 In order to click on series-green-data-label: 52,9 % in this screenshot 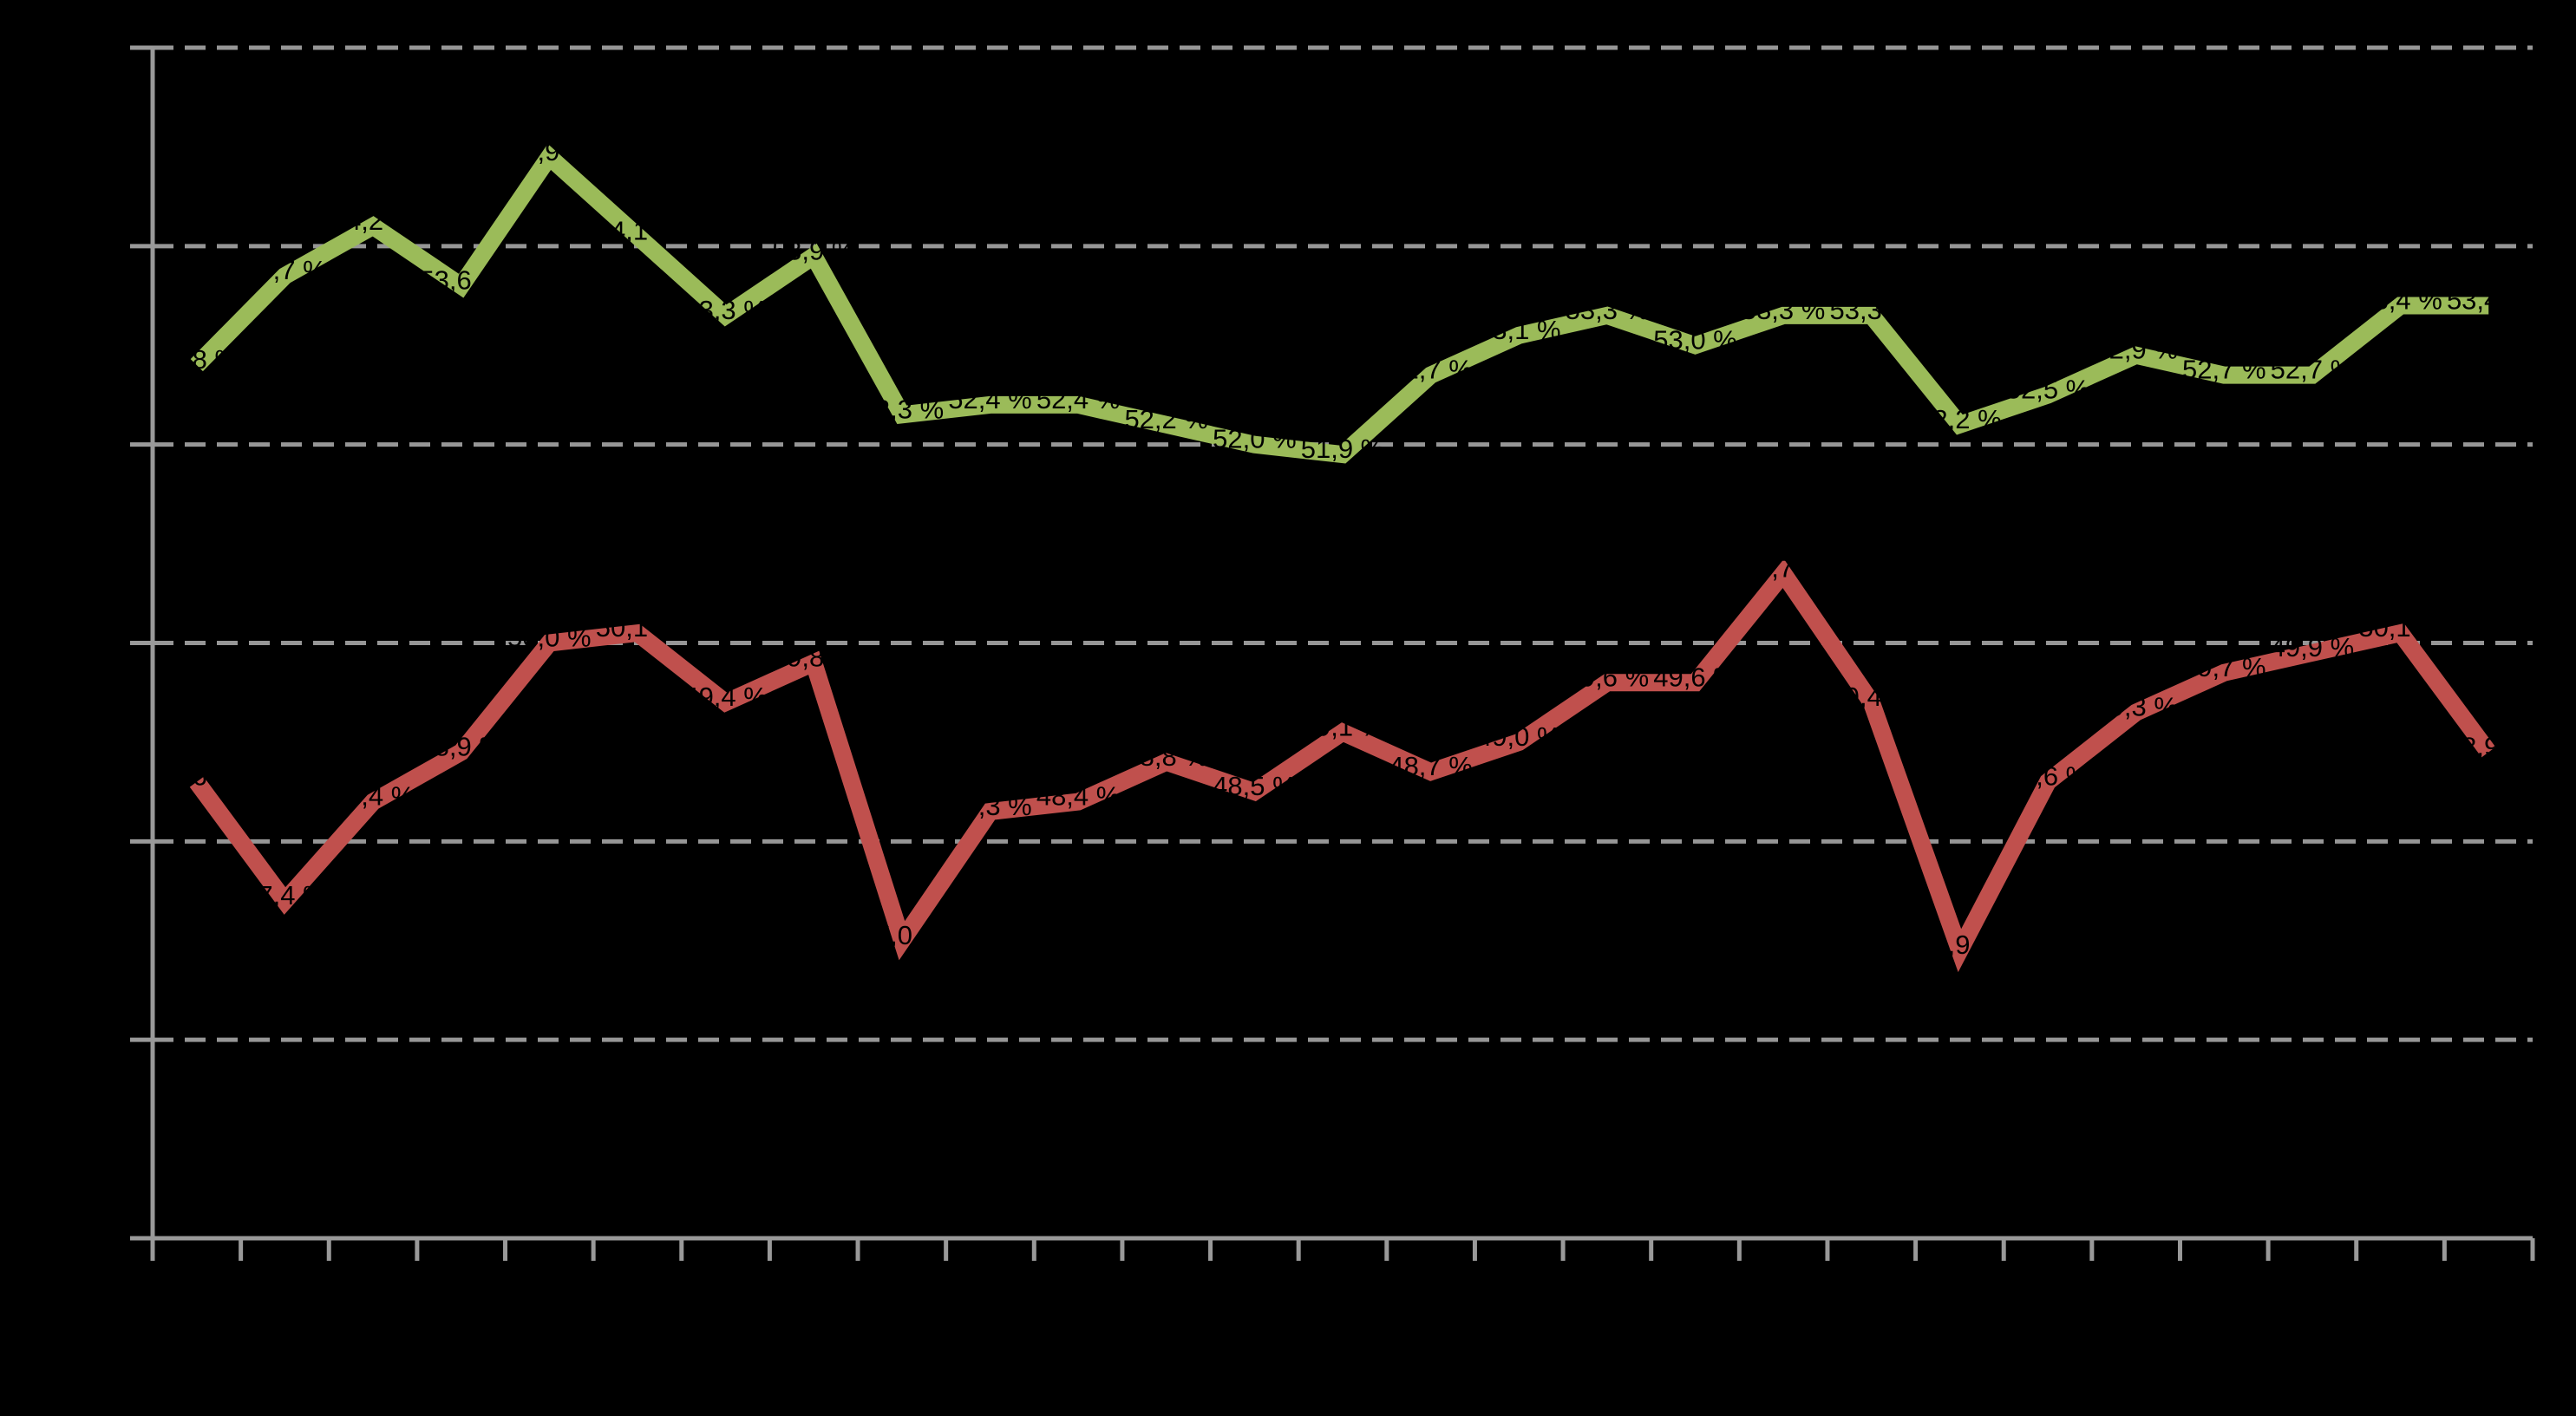, I will do `click(2136, 350)`.